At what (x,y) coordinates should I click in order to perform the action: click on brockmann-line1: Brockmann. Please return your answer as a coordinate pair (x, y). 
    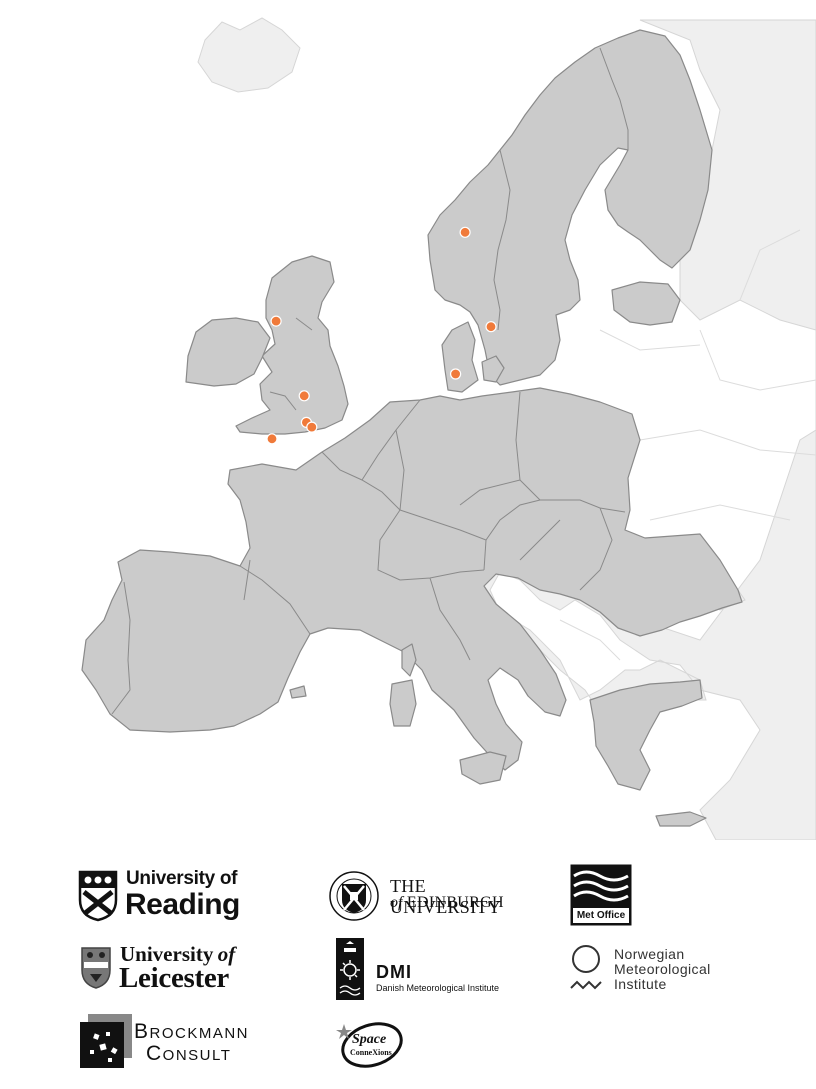
    Looking at the image, I should click on (192, 1031).